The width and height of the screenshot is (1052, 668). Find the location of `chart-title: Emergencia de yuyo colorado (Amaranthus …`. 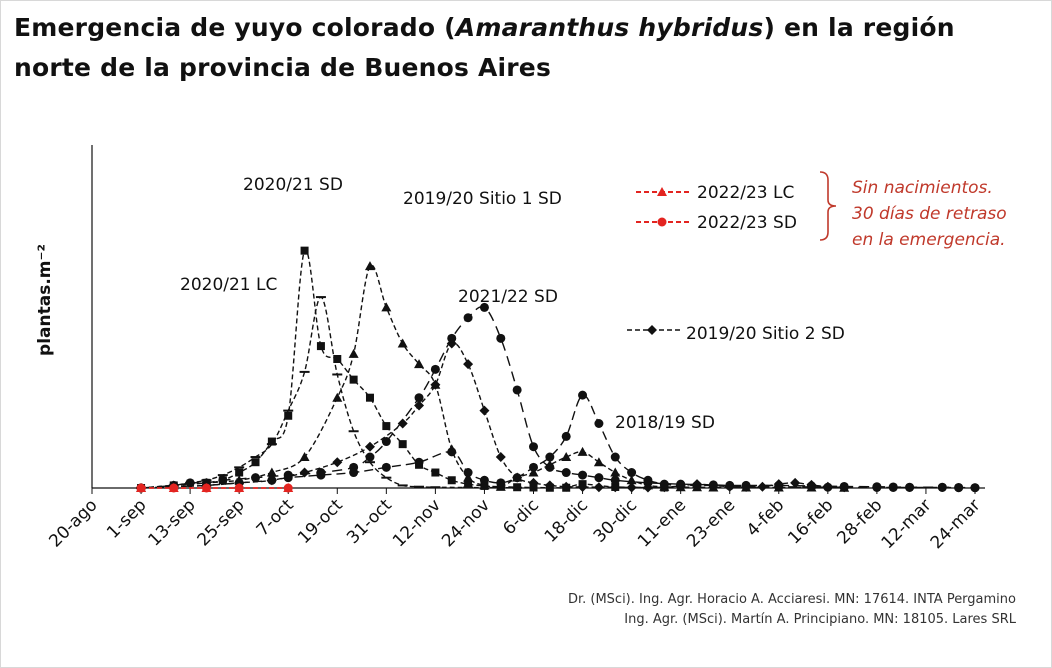

chart-title: Emergencia de yuyo colorado (Amaranthus … is located at coordinates (524, 48).